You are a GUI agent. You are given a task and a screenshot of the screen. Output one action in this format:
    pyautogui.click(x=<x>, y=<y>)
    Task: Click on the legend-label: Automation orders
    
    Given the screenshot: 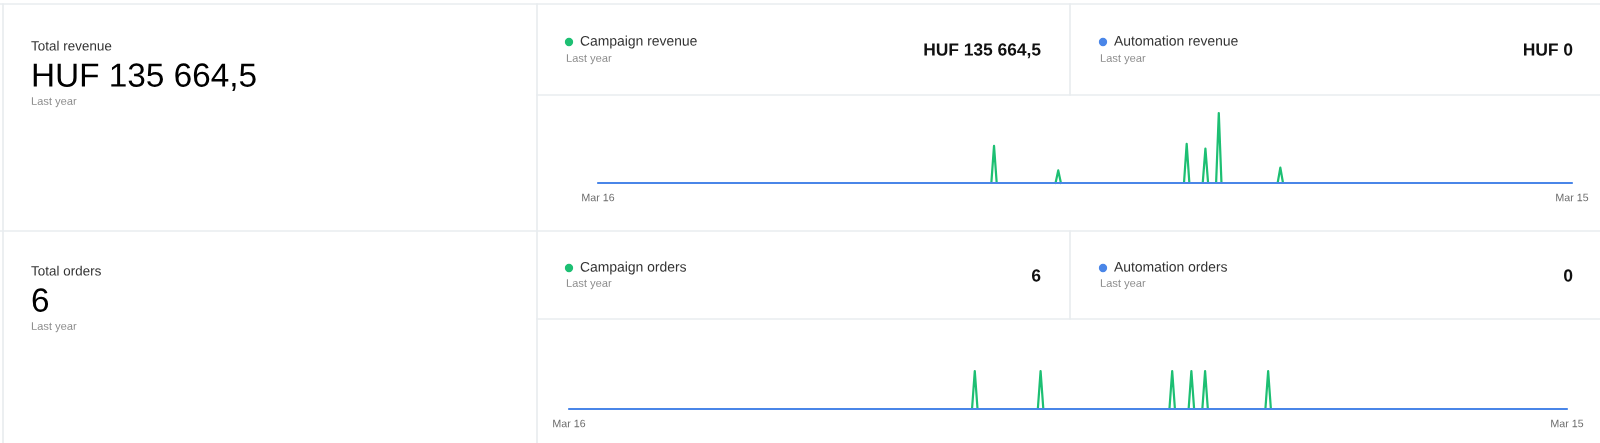 What is the action you would take?
    pyautogui.click(x=1170, y=266)
    